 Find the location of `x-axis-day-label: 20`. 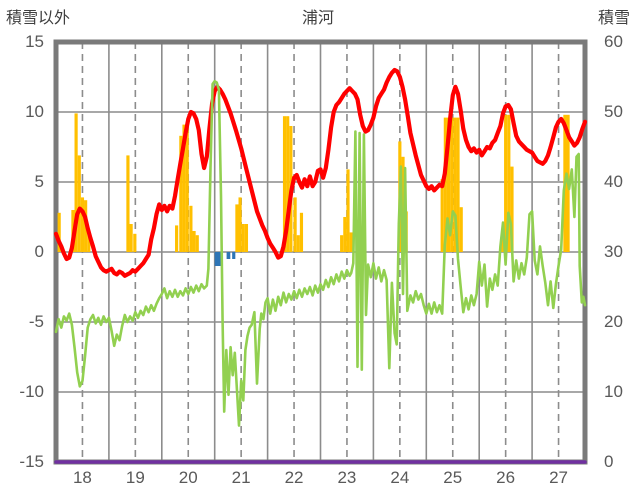

x-axis-day-label: 20 is located at coordinates (188, 477).